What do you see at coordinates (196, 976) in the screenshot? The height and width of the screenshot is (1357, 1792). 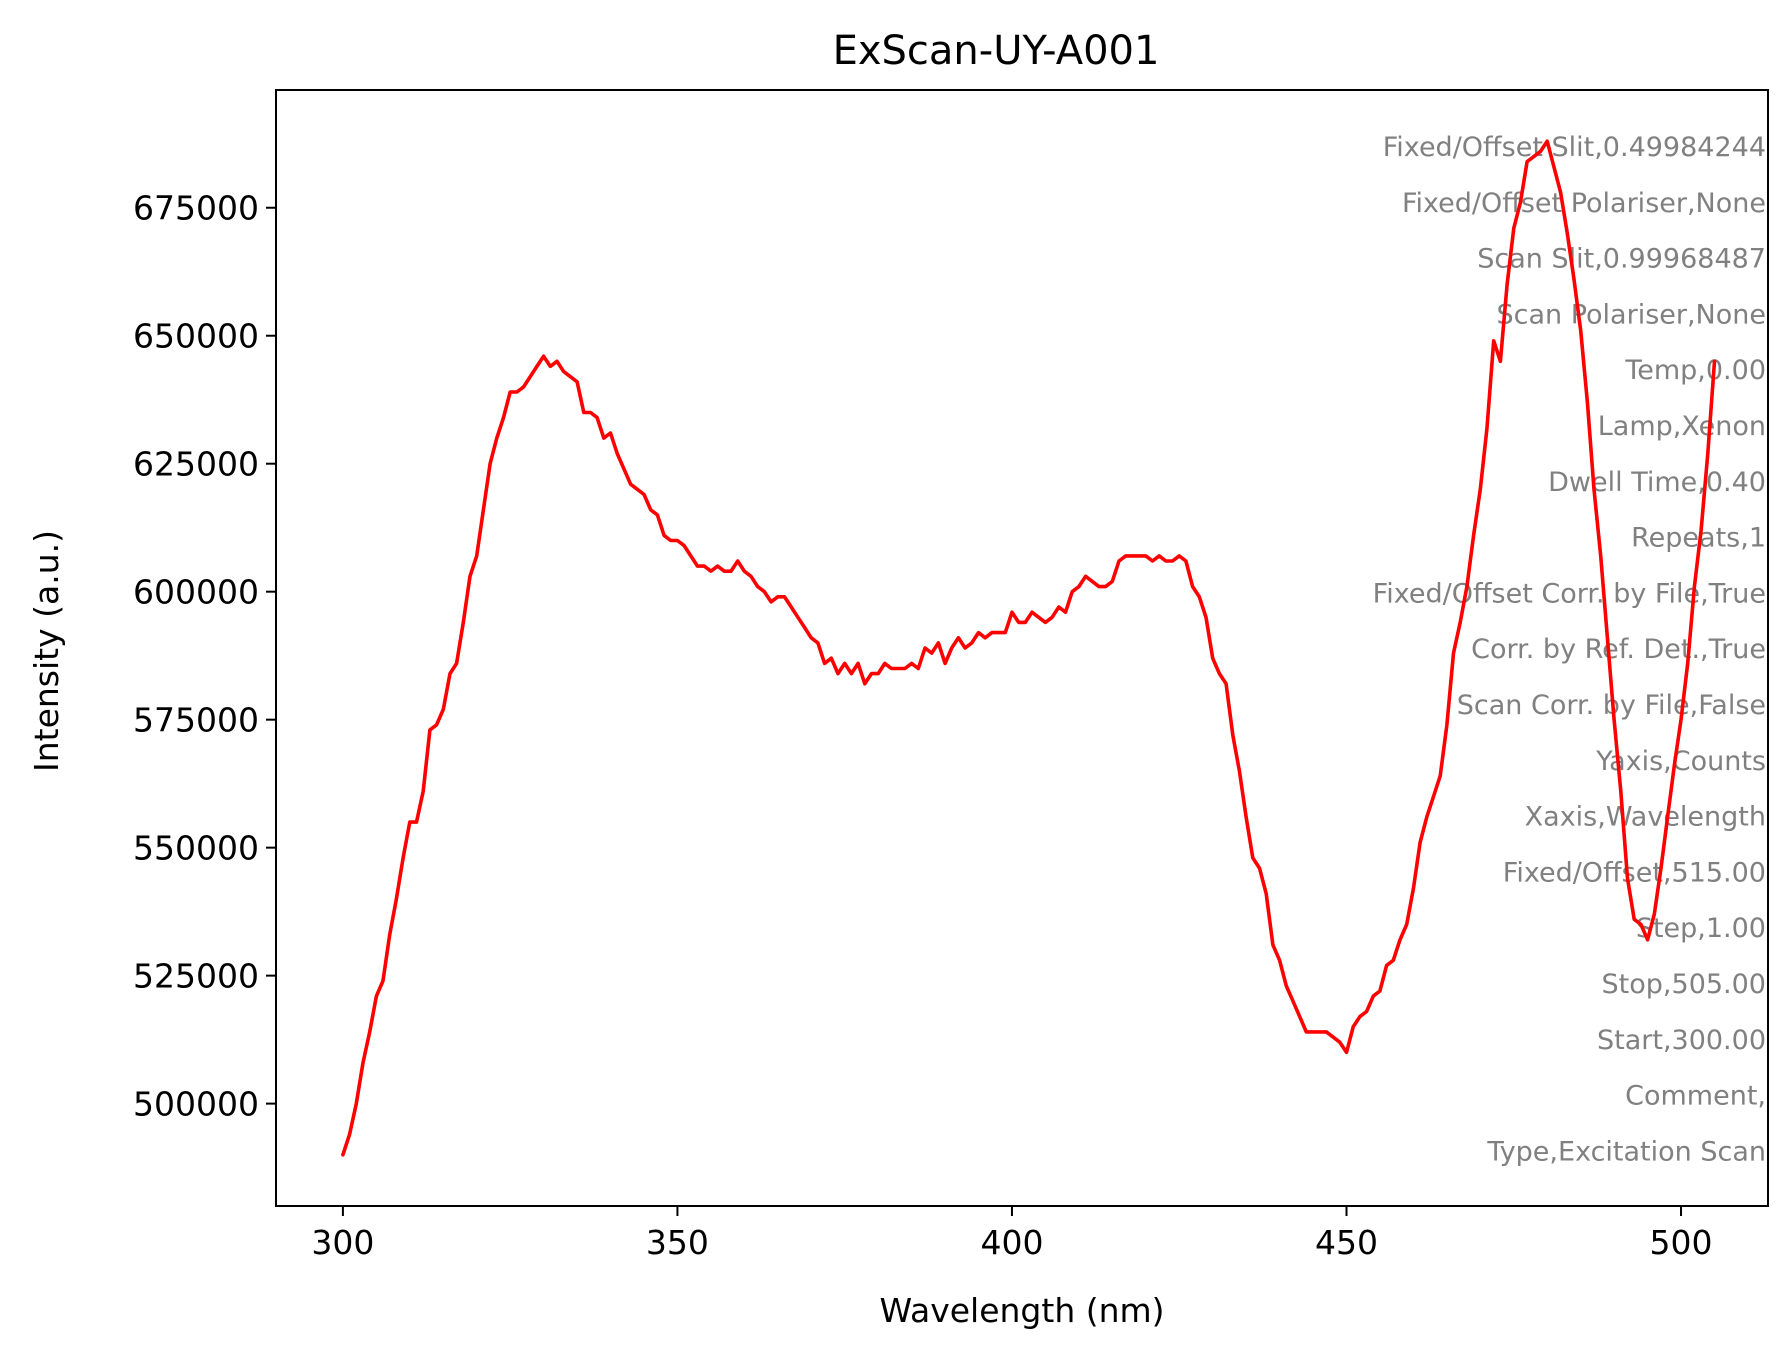 I see `y-tick-label: 525000` at bounding box center [196, 976].